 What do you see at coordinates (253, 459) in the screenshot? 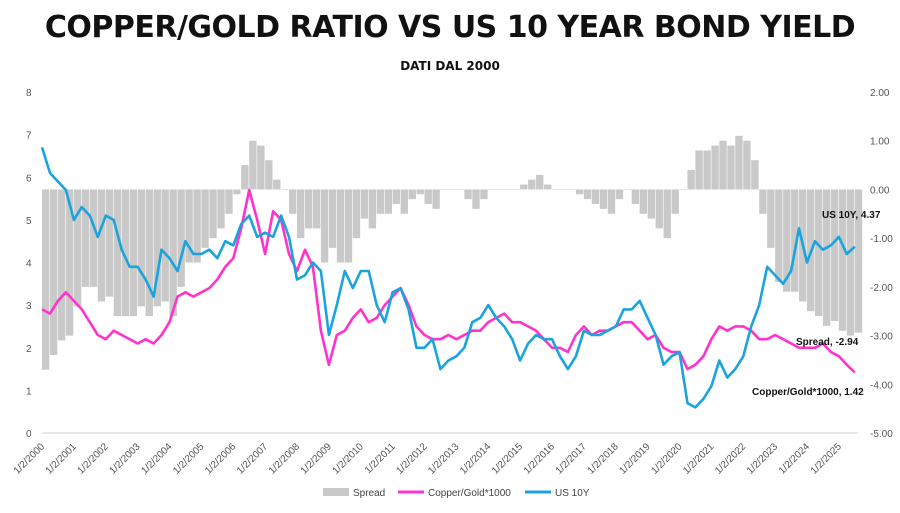
I see `x-tick-label: 1/2/2007` at bounding box center [253, 459].